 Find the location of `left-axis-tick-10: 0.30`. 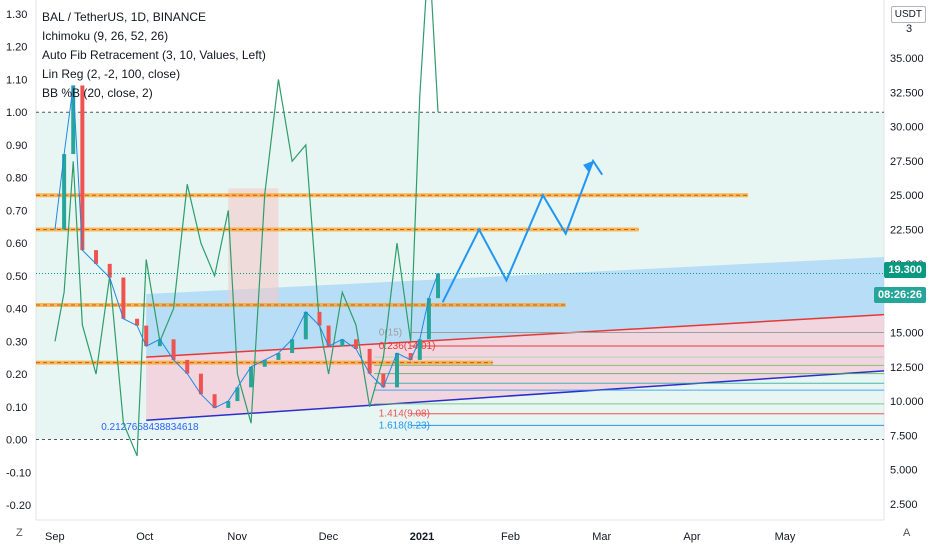

left-axis-tick-10: 0.30 is located at coordinates (16, 342).